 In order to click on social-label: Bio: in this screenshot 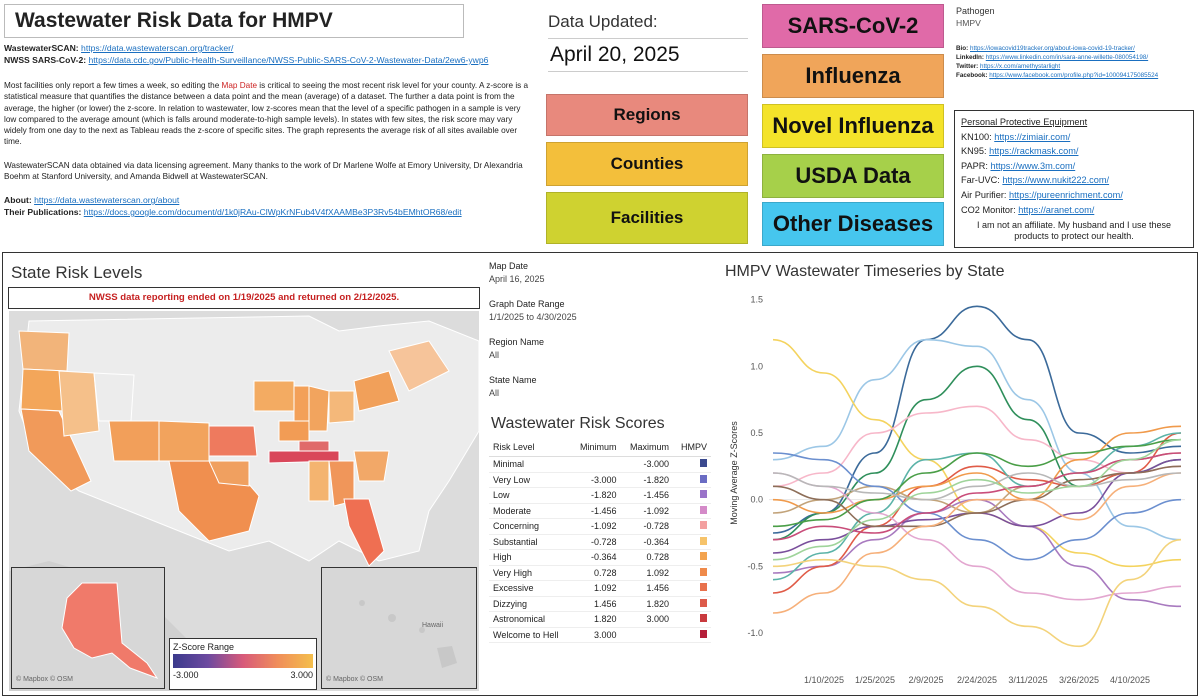, I will do `click(962, 48)`.